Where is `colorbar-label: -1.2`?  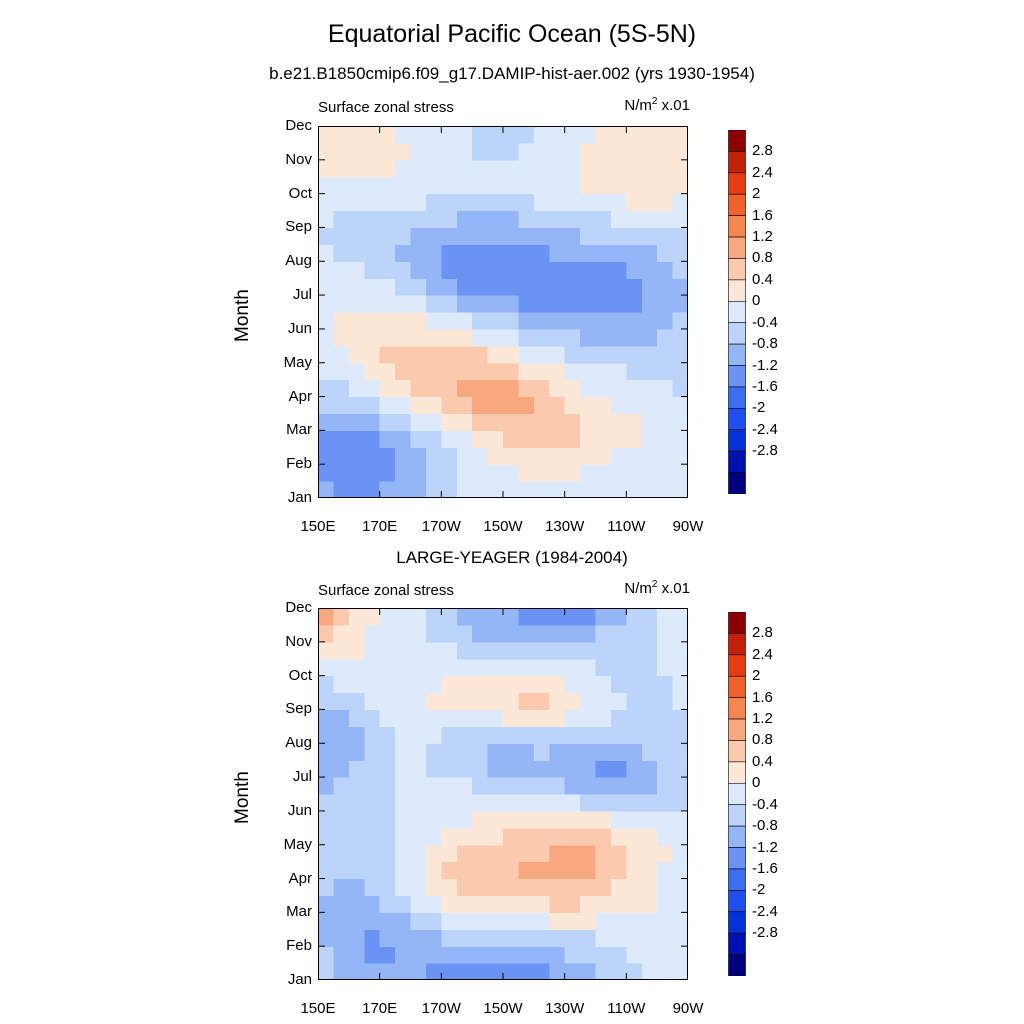 colorbar-label: -1.2 is located at coordinates (765, 365).